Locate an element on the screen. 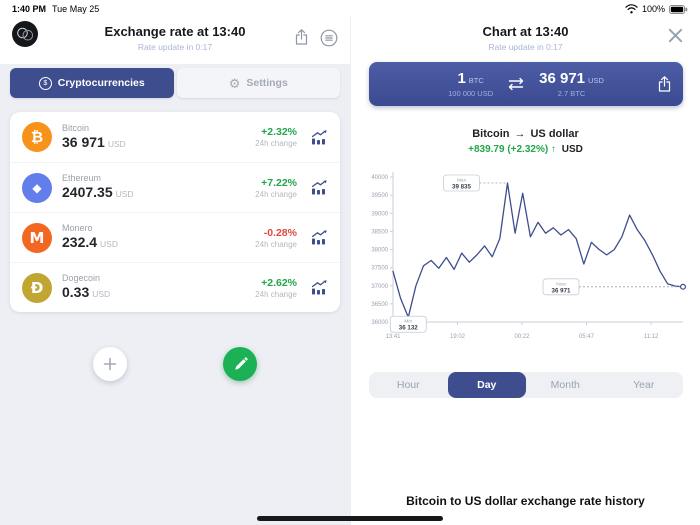  tab-bar: $ Cryptocurrencies ⚙ Settings is located at coordinates (175, 83).